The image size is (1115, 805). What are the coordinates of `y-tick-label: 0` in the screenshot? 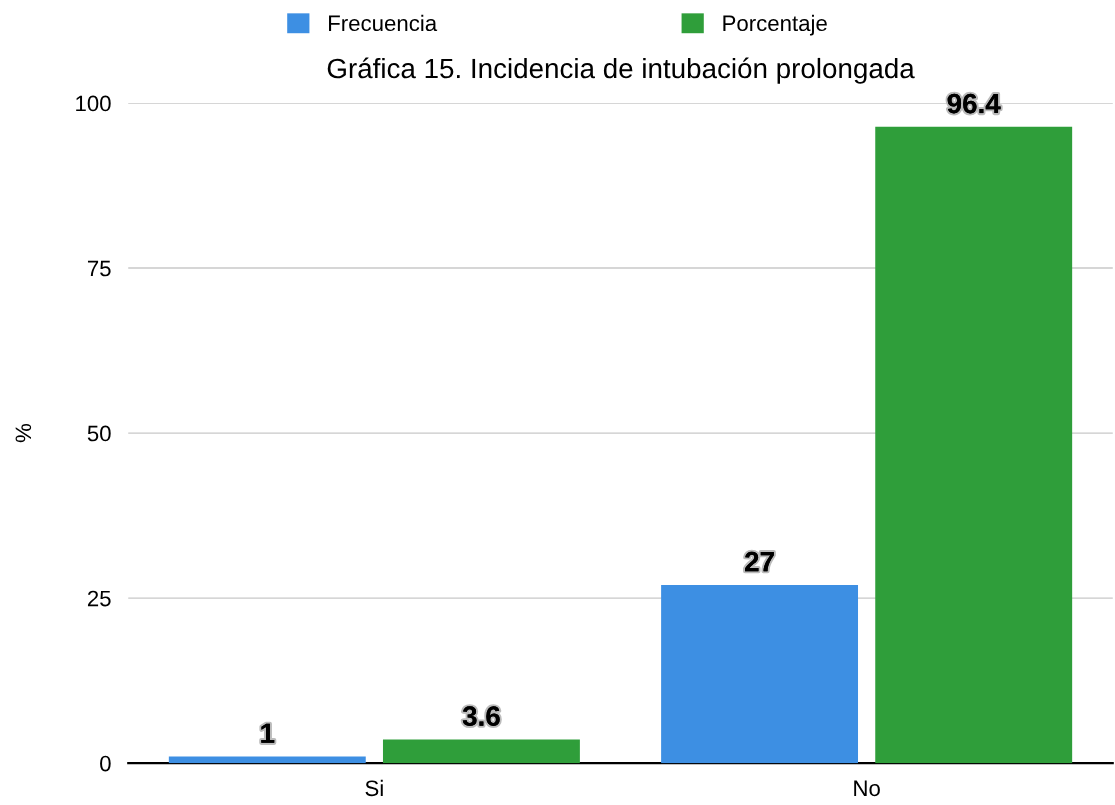 It's located at (105, 763).